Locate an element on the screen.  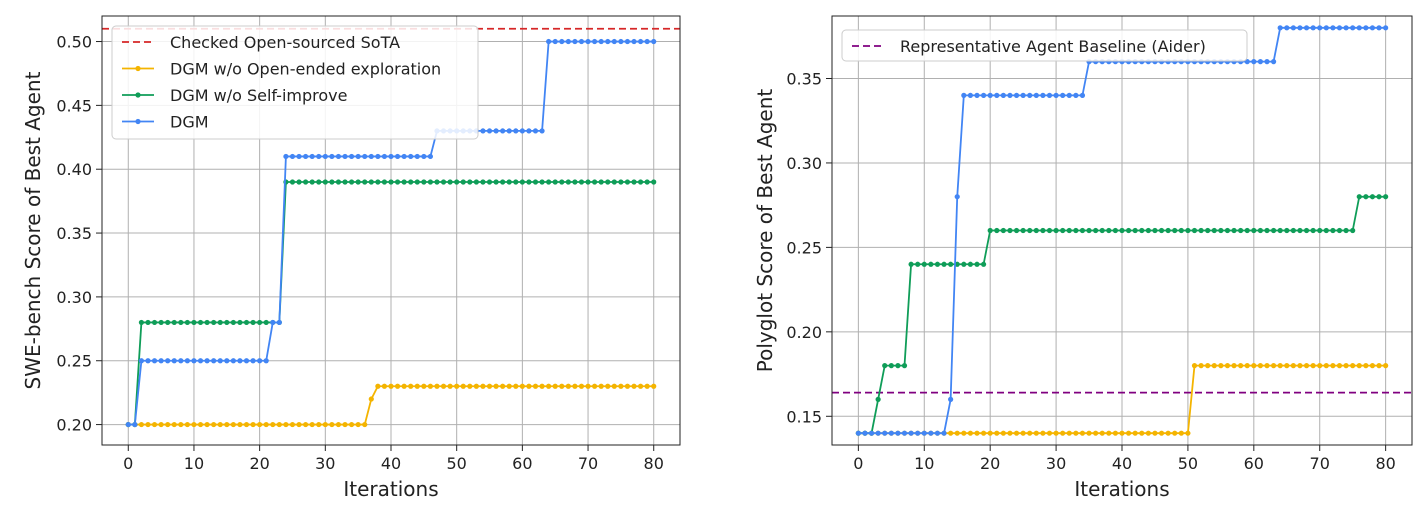
legend-item: DGM w/o Open-ended exploration is located at coordinates (281, 69).